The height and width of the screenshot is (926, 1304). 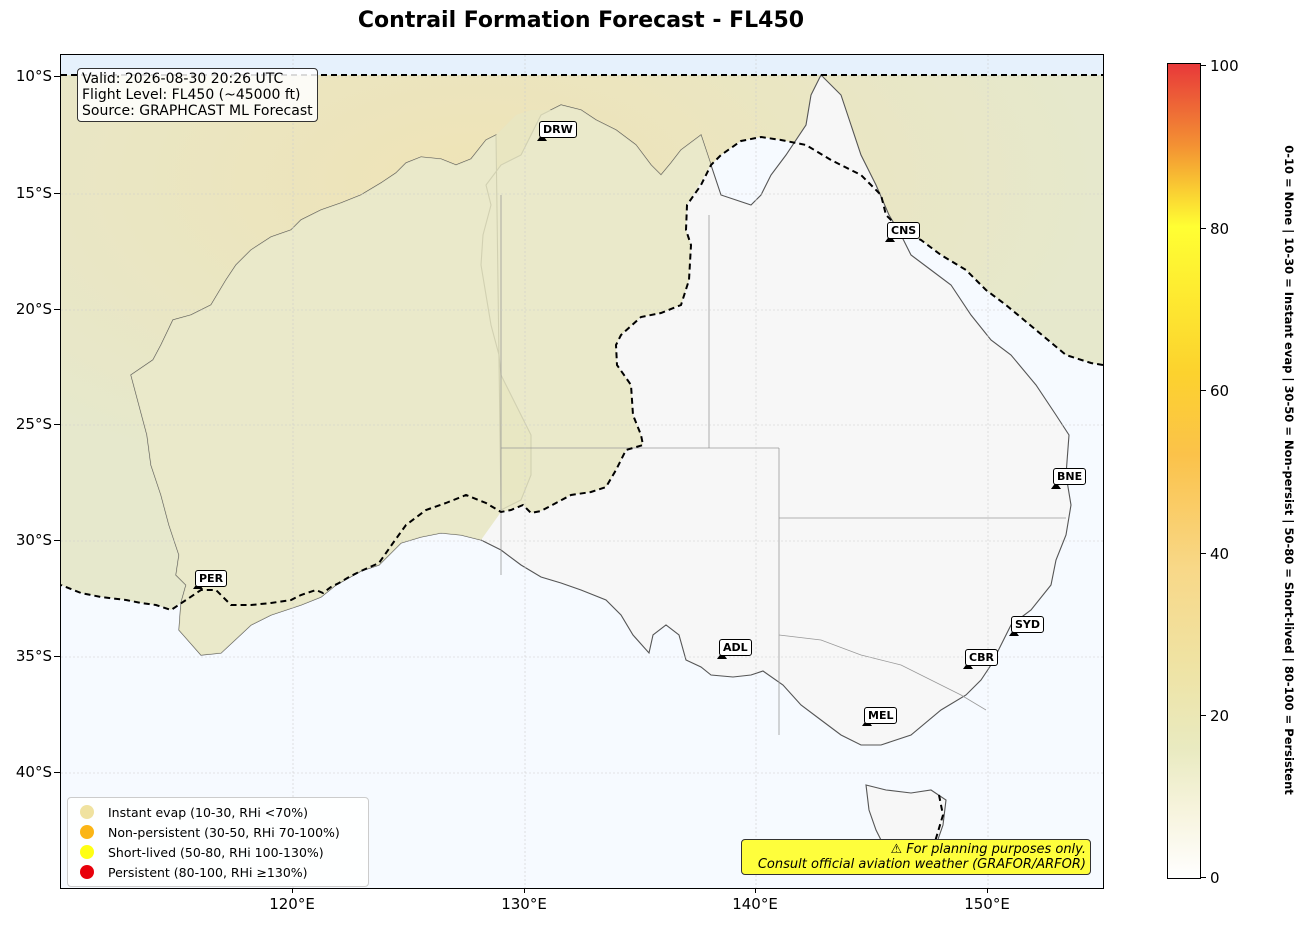 What do you see at coordinates (33, 309) in the screenshot?
I see `lat-label-20s: 20°S` at bounding box center [33, 309].